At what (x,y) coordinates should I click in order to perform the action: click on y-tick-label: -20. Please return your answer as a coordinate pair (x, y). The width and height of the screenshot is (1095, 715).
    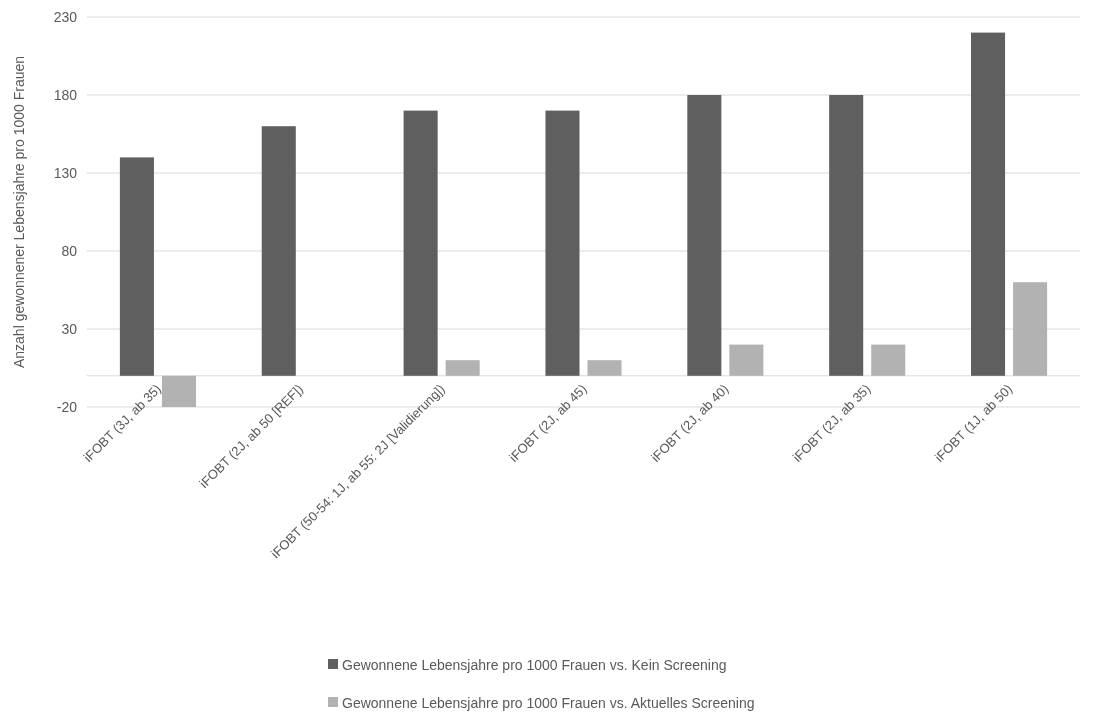
    Looking at the image, I should click on (67, 406).